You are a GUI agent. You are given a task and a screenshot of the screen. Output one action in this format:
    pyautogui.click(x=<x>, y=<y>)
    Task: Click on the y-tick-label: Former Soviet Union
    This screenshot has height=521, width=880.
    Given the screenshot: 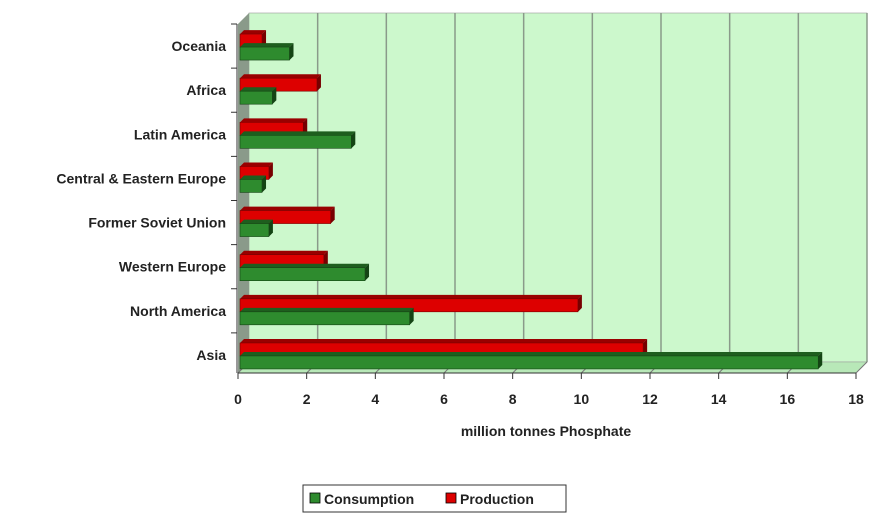 What is the action you would take?
    pyautogui.click(x=157, y=223)
    